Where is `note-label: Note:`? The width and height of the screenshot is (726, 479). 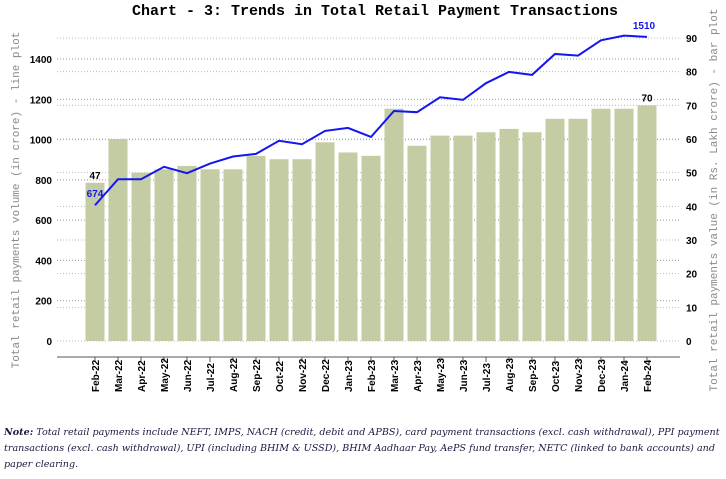
note-label: Note: is located at coordinates (19, 432).